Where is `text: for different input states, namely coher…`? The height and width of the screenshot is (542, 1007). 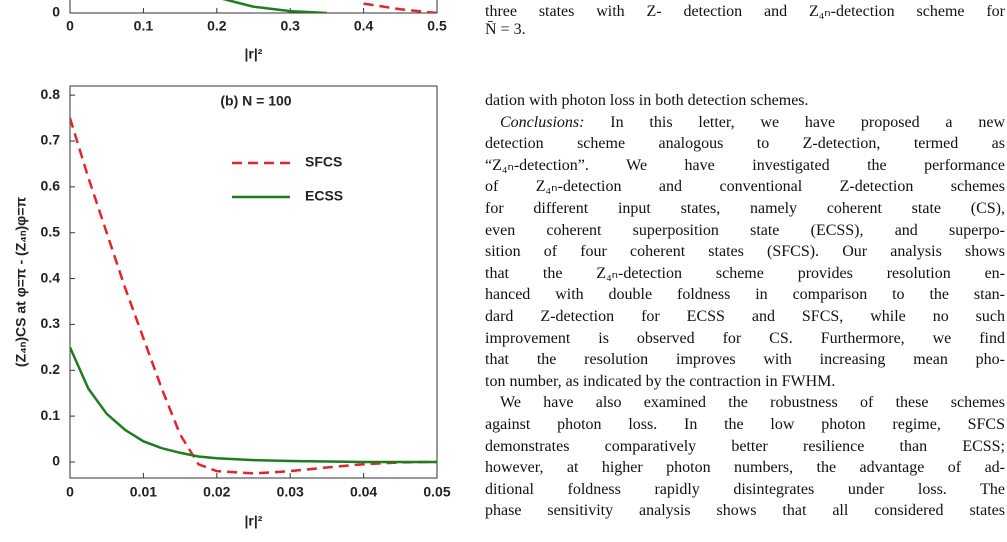 text: for different input states, namely coher… is located at coordinates (745, 208).